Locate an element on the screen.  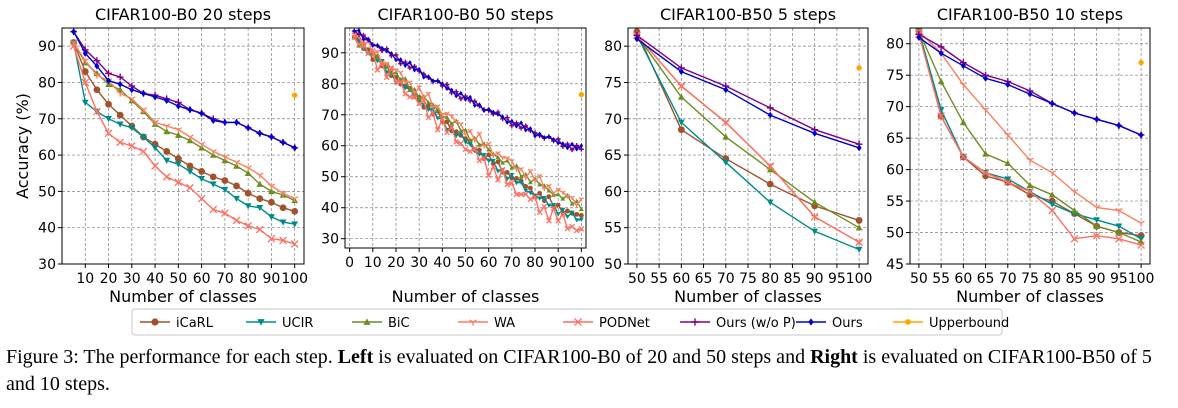
xtick-label: 65 is located at coordinates (986, 279).